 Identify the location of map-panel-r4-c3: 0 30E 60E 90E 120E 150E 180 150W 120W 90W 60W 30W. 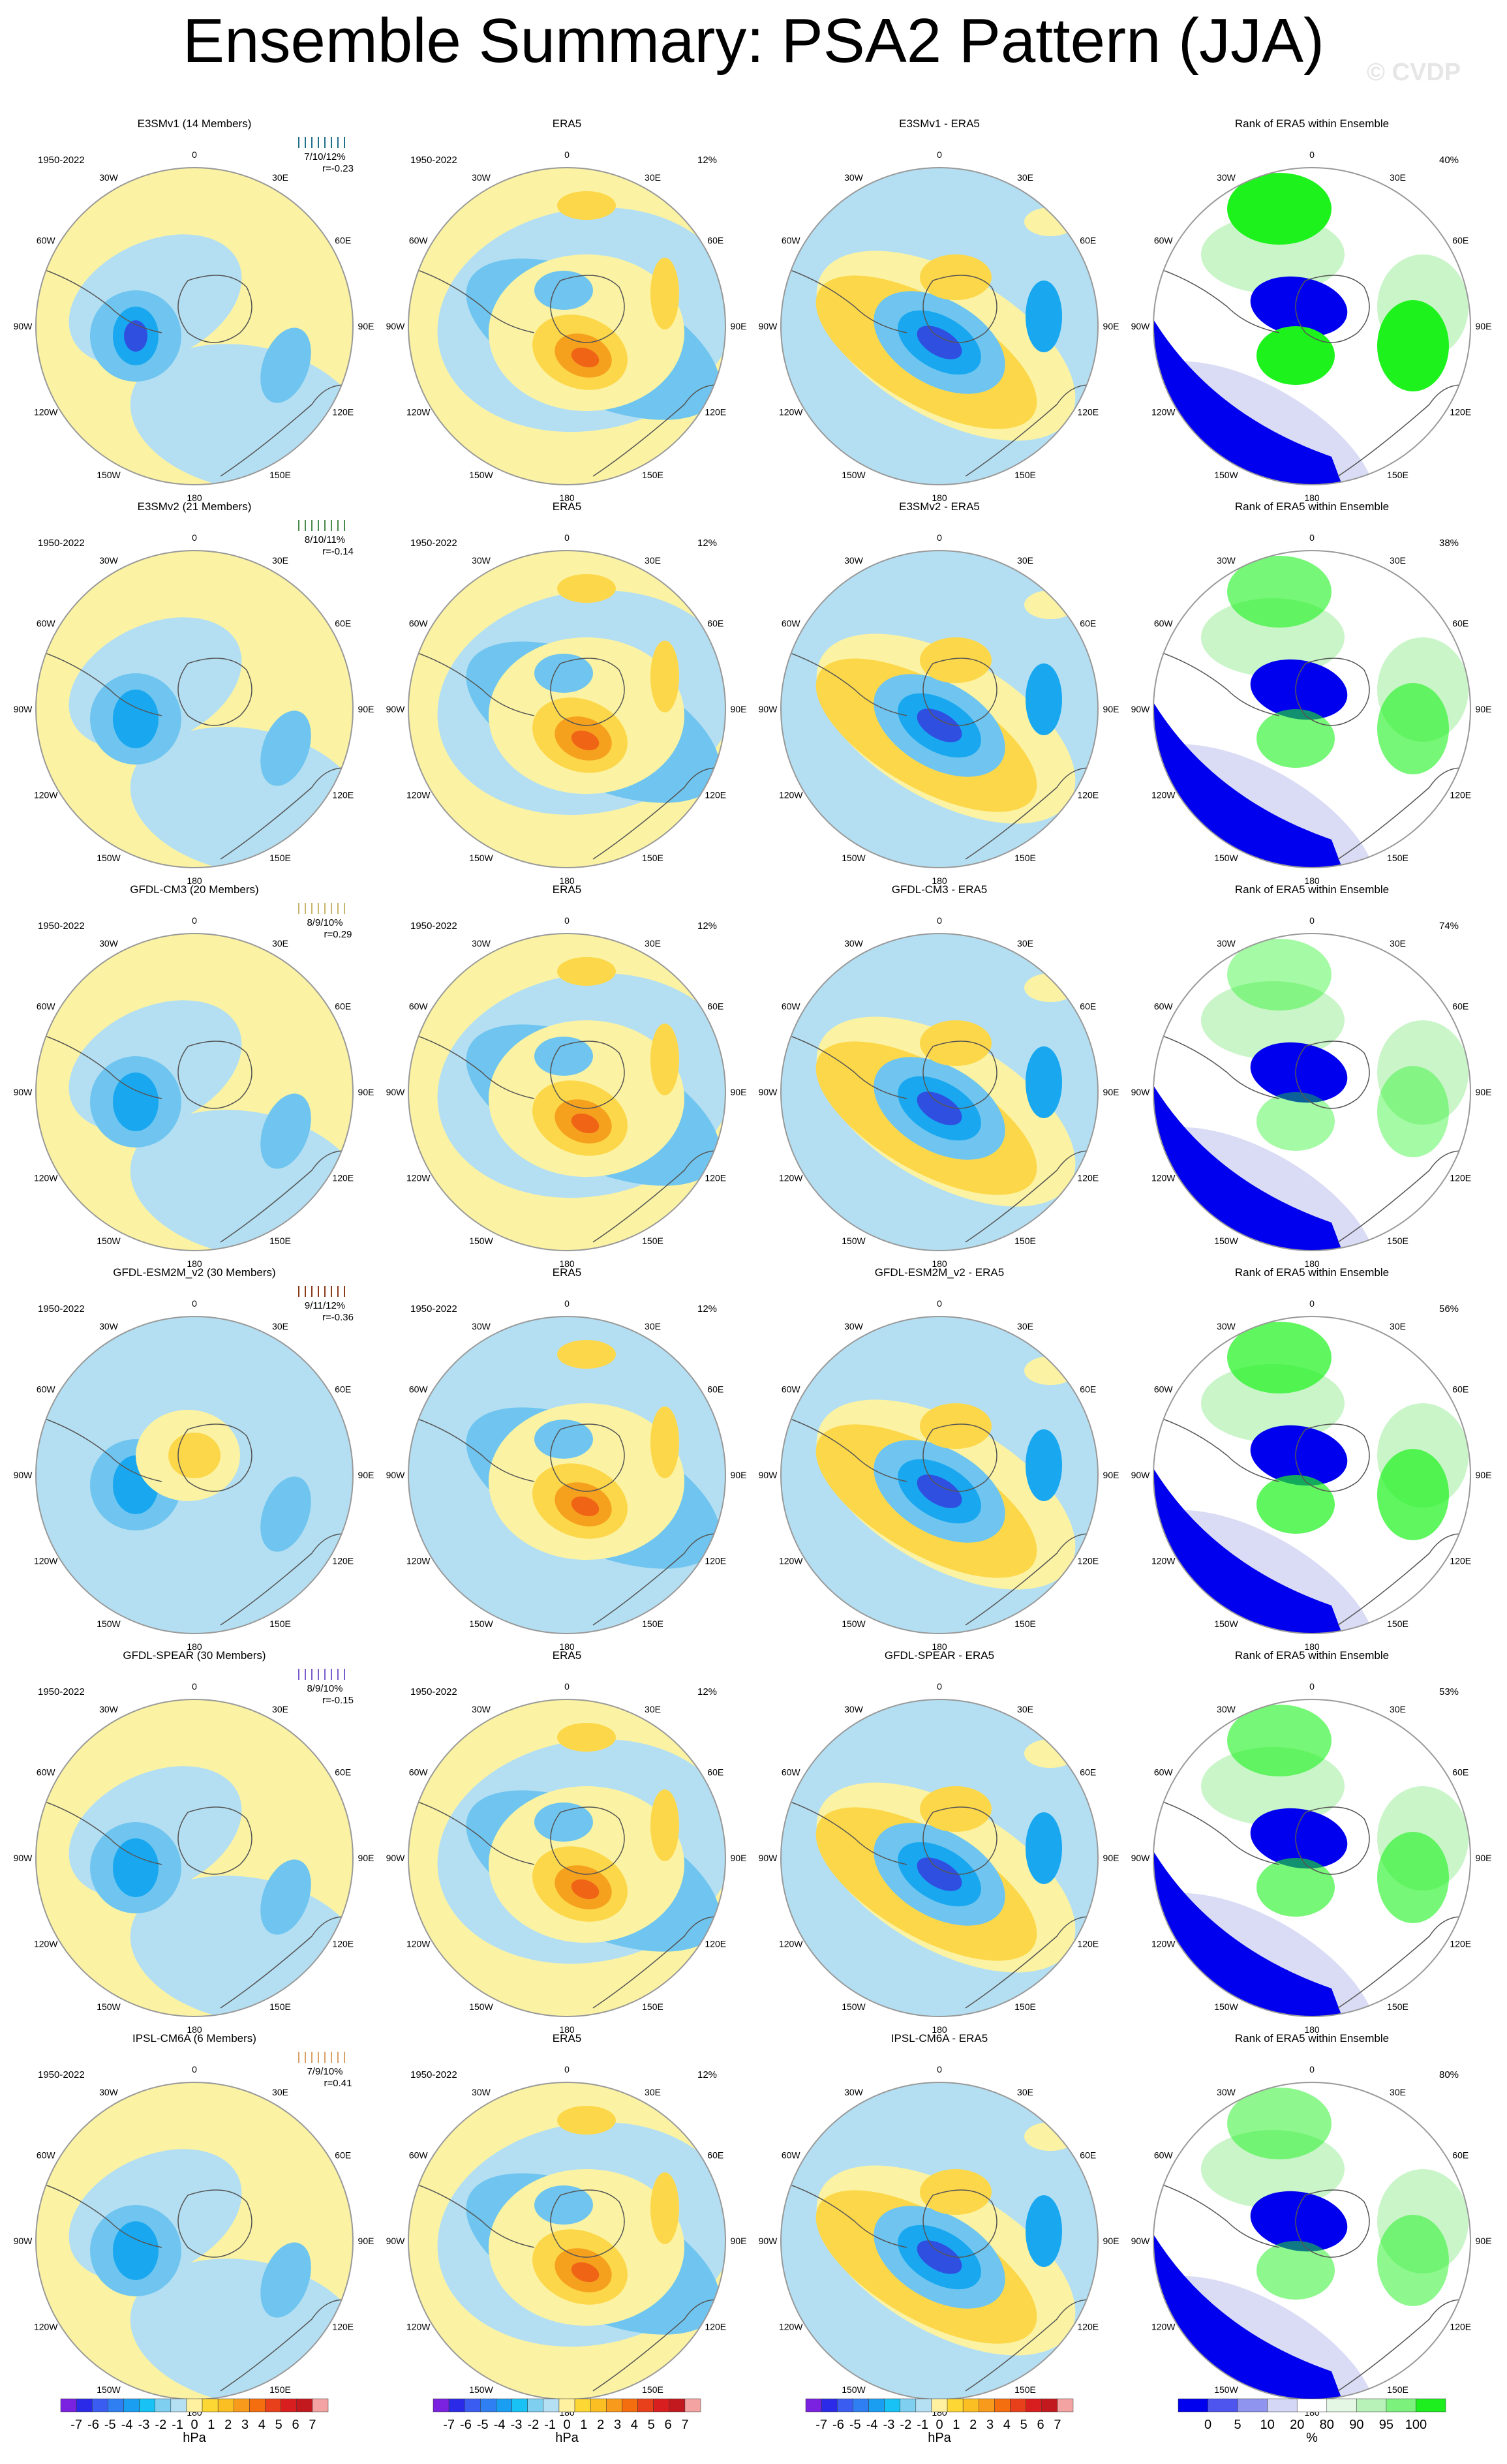
(939, 1475).